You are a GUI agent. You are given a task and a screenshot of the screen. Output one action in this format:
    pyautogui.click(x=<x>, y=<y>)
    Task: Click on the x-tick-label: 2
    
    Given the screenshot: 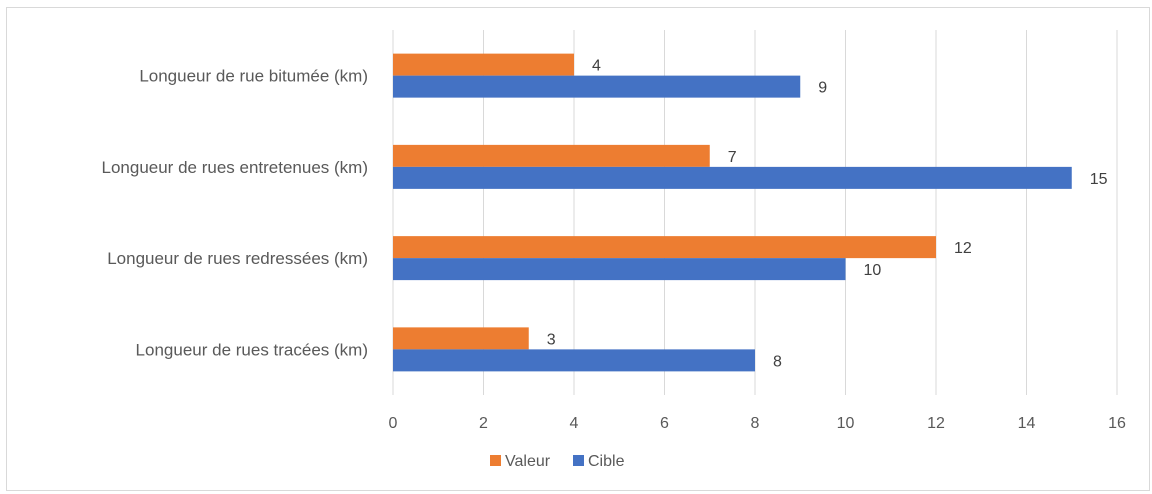 What is the action you would take?
    pyautogui.click(x=483, y=423)
    